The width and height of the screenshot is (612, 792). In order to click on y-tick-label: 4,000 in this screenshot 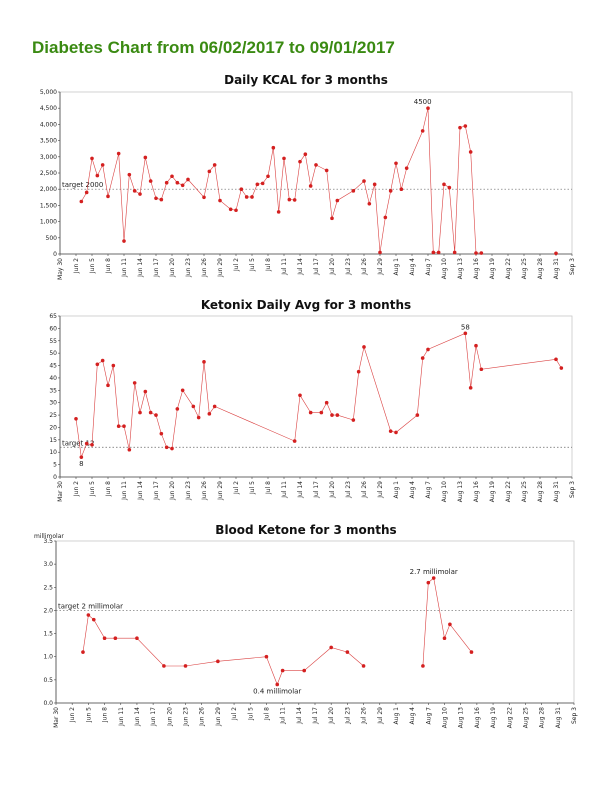, I will do `click(48, 124)`.